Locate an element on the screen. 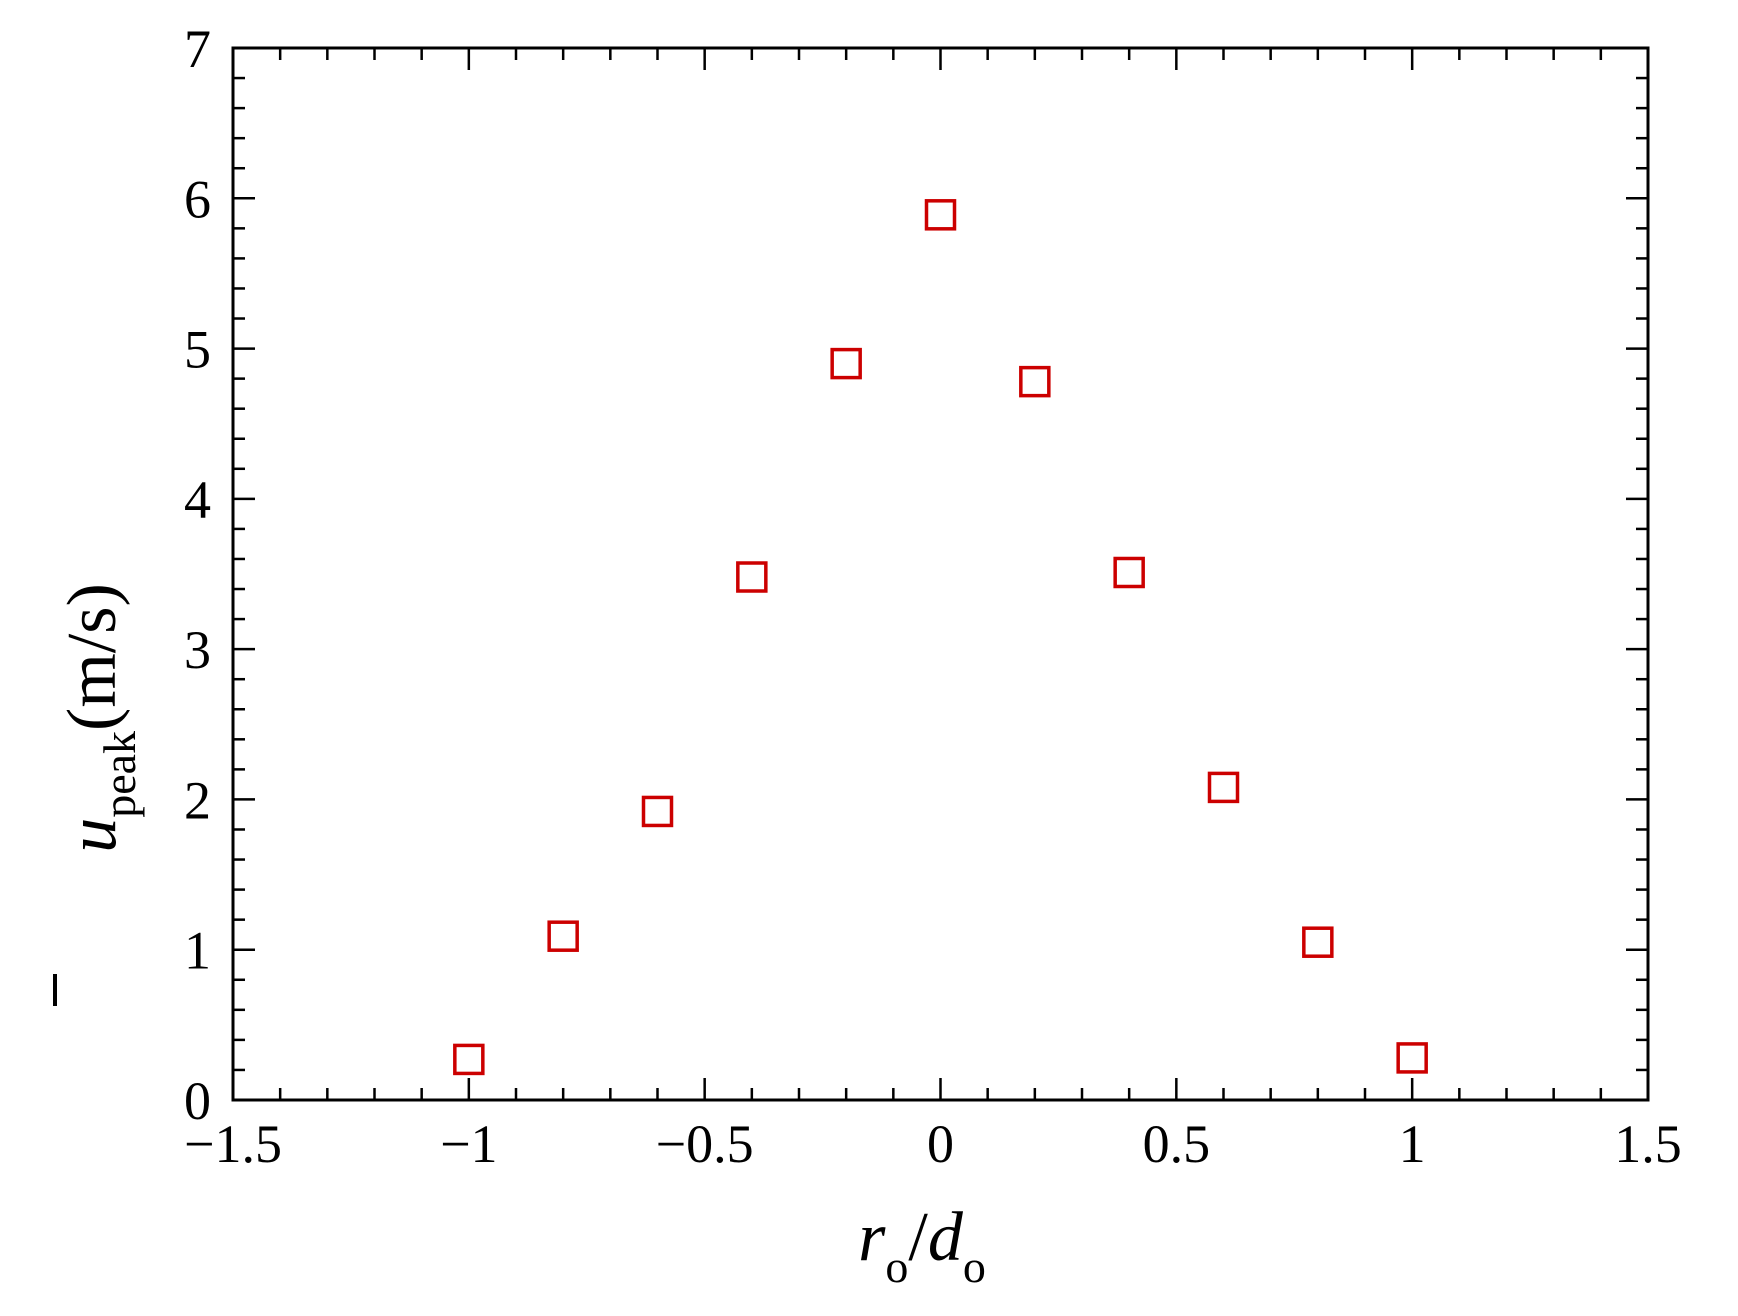 This screenshot has height=1316, width=1738. x-tick-label: 0 is located at coordinates (940, 1144).